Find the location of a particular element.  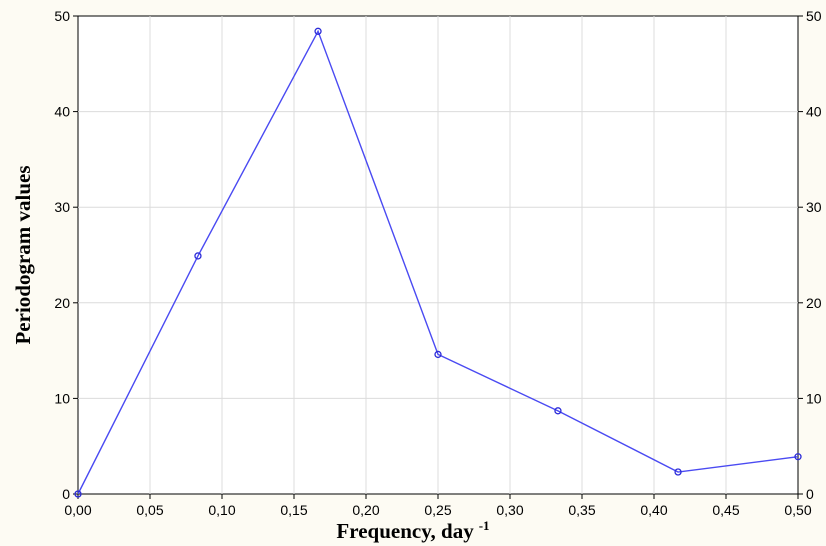

y-tick-label-left: 0 is located at coordinates (66, 494).